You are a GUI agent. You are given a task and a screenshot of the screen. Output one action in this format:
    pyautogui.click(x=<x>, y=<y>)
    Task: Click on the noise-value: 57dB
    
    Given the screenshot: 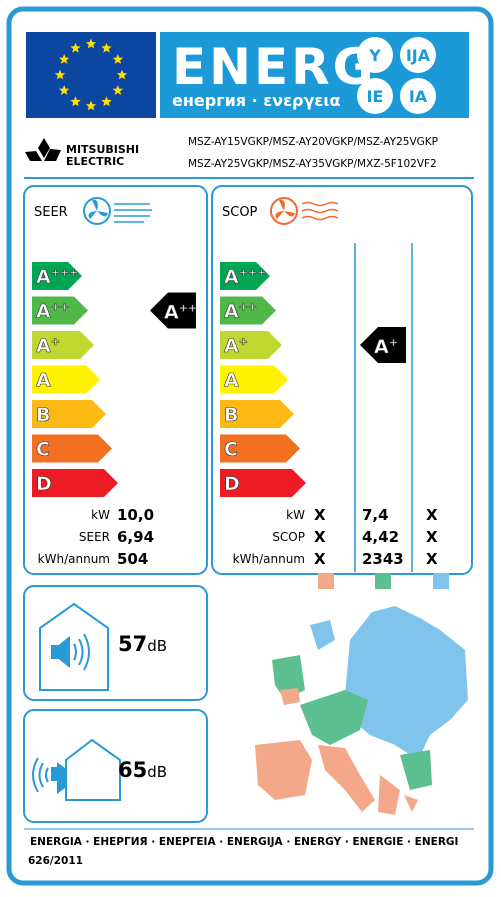 What is the action you would take?
    pyautogui.click(x=142, y=644)
    